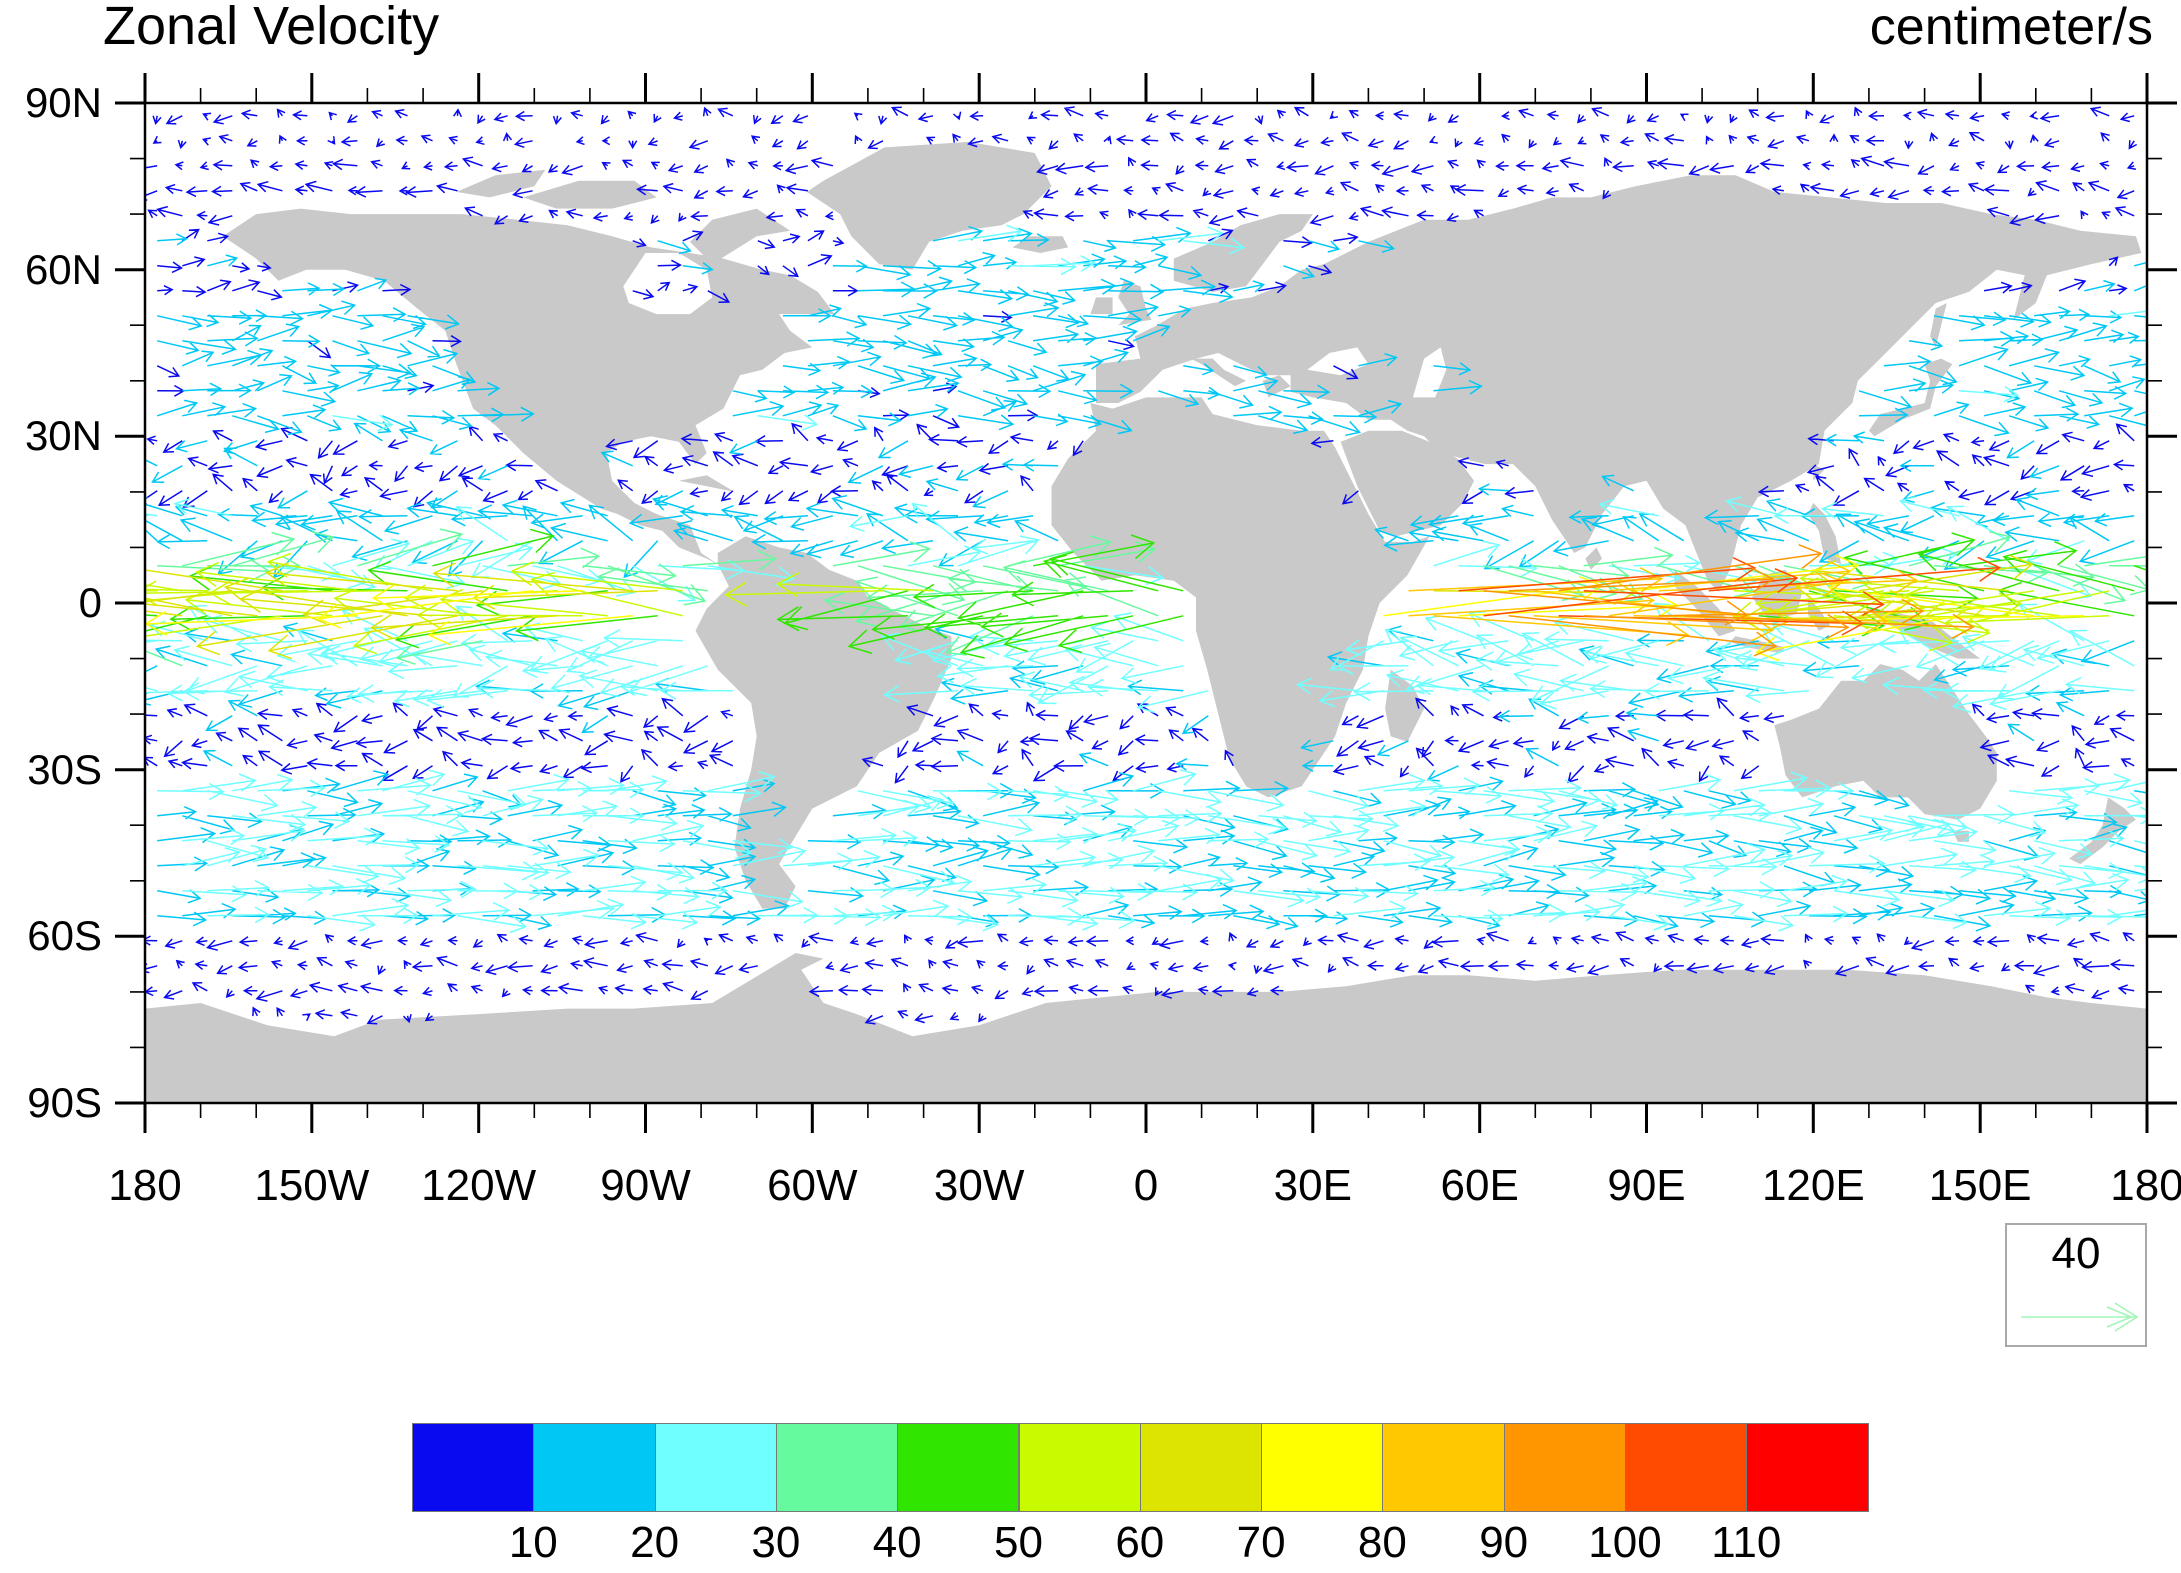 The width and height of the screenshot is (2181, 1573). I want to click on reference-vector-arrow, so click(2080, 1317).